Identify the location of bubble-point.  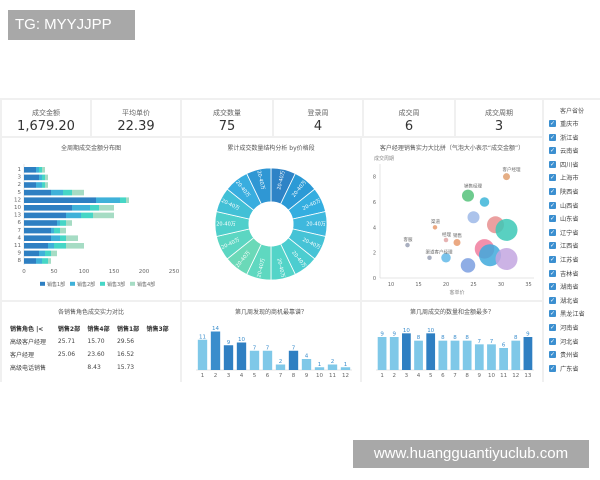
(446, 257).